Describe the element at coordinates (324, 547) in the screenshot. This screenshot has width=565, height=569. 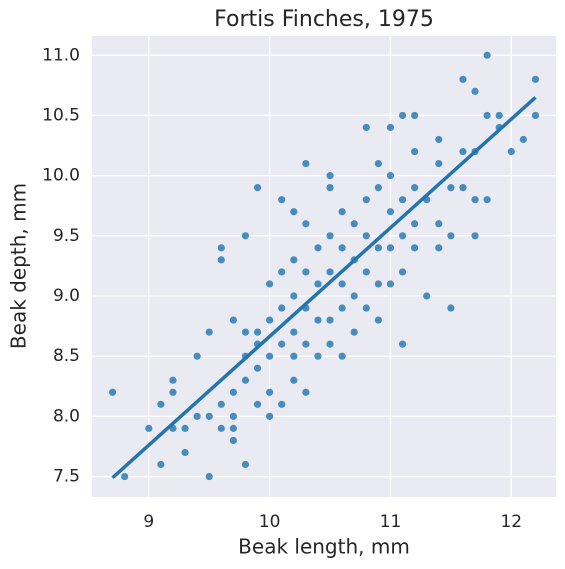
I see `x-axis-label: Beak length, mm` at that location.